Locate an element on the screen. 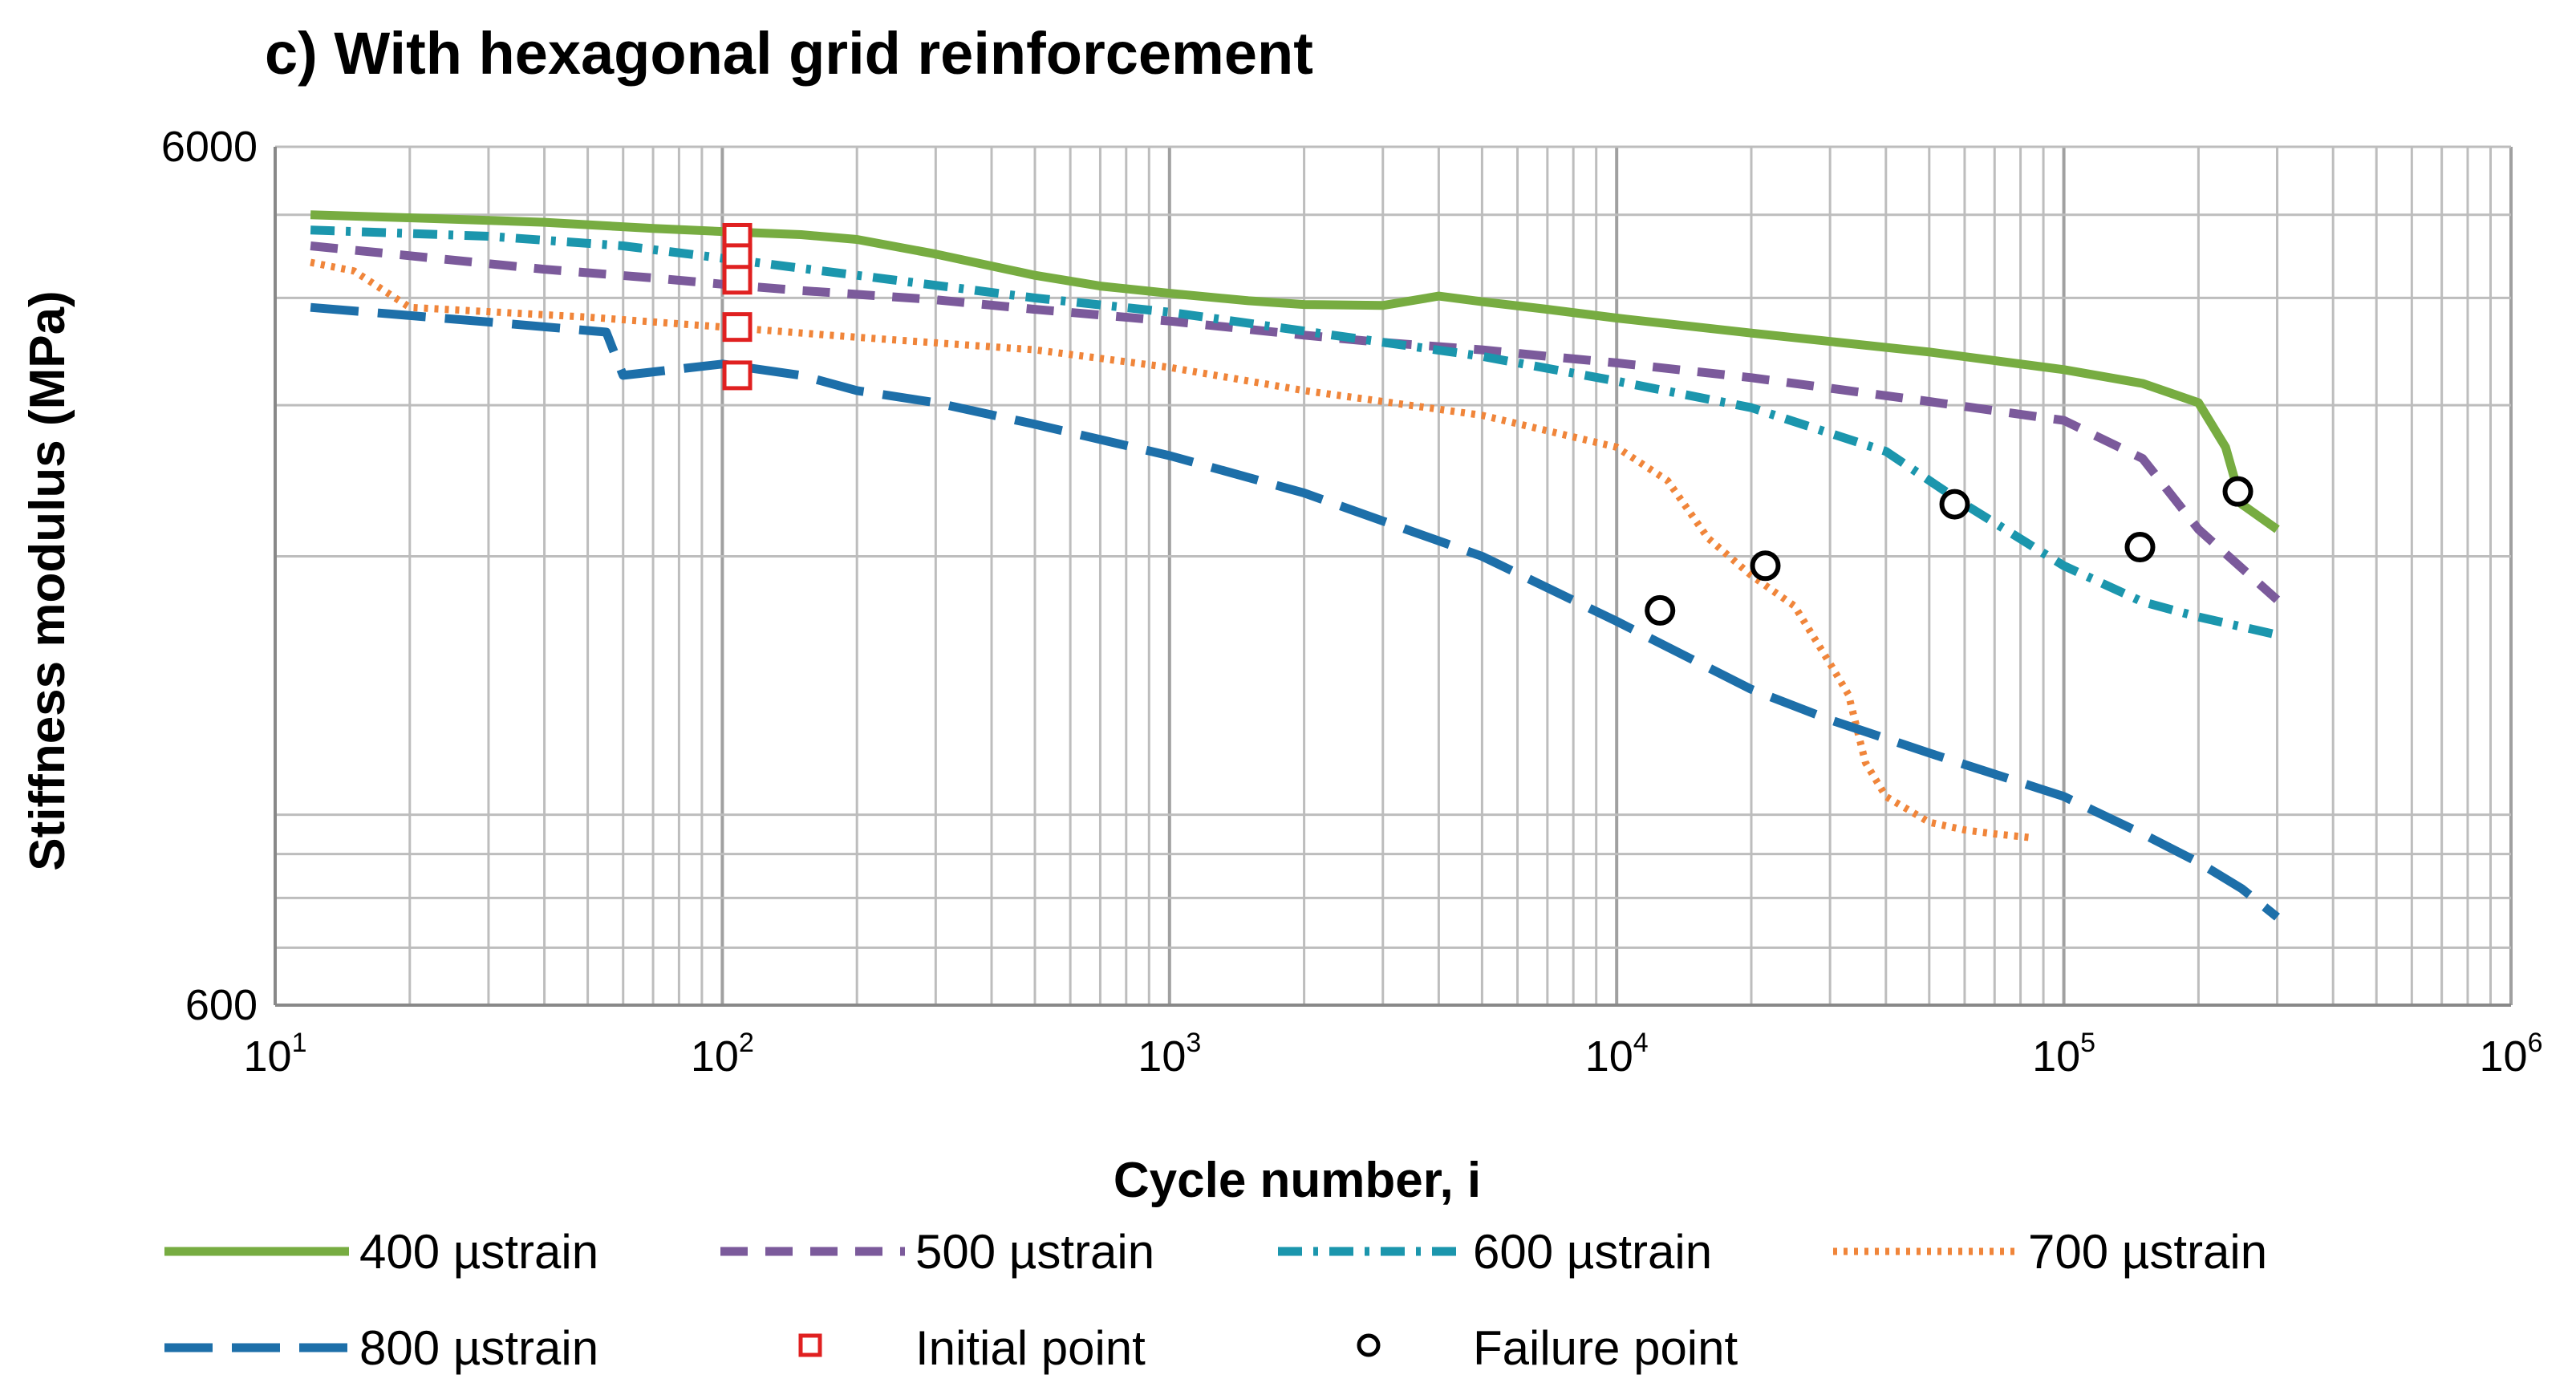 This screenshot has width=2576, height=1395. legend-label: 700 µstrain is located at coordinates (2147, 1252).